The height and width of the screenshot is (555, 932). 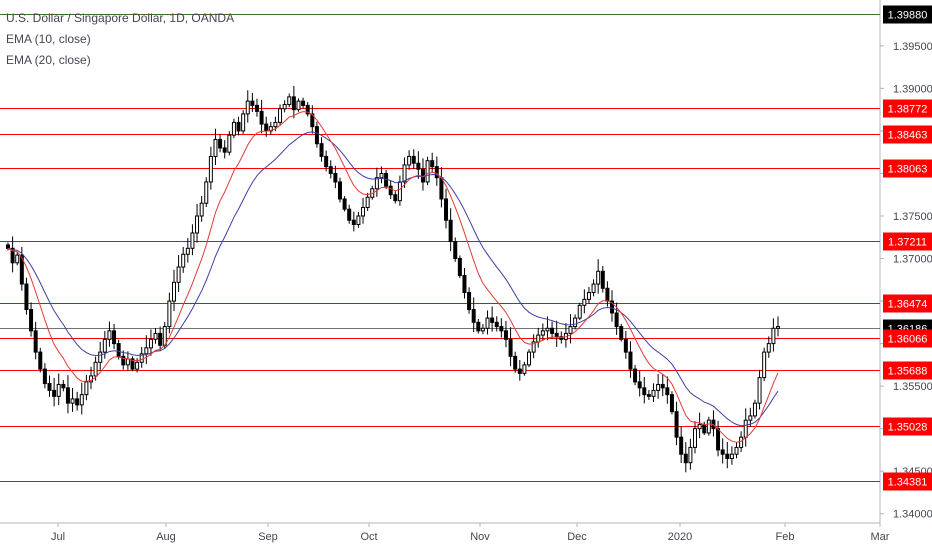 I want to click on price-tag-label: 1.38772, so click(x=908, y=110).